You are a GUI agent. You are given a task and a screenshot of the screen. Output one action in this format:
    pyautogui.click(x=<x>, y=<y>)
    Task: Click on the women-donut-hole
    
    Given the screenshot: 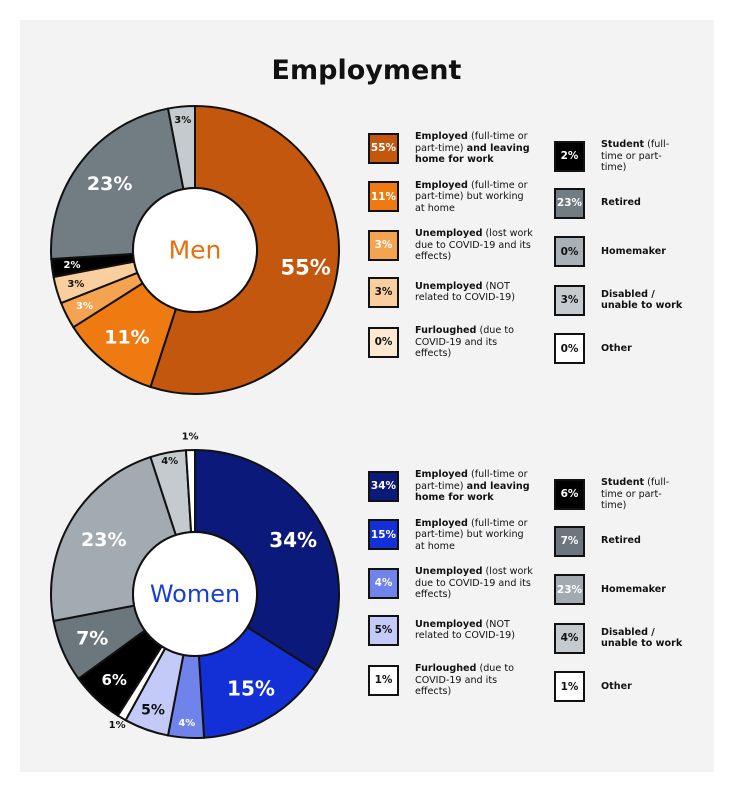 What is the action you would take?
    pyautogui.click(x=195, y=594)
    